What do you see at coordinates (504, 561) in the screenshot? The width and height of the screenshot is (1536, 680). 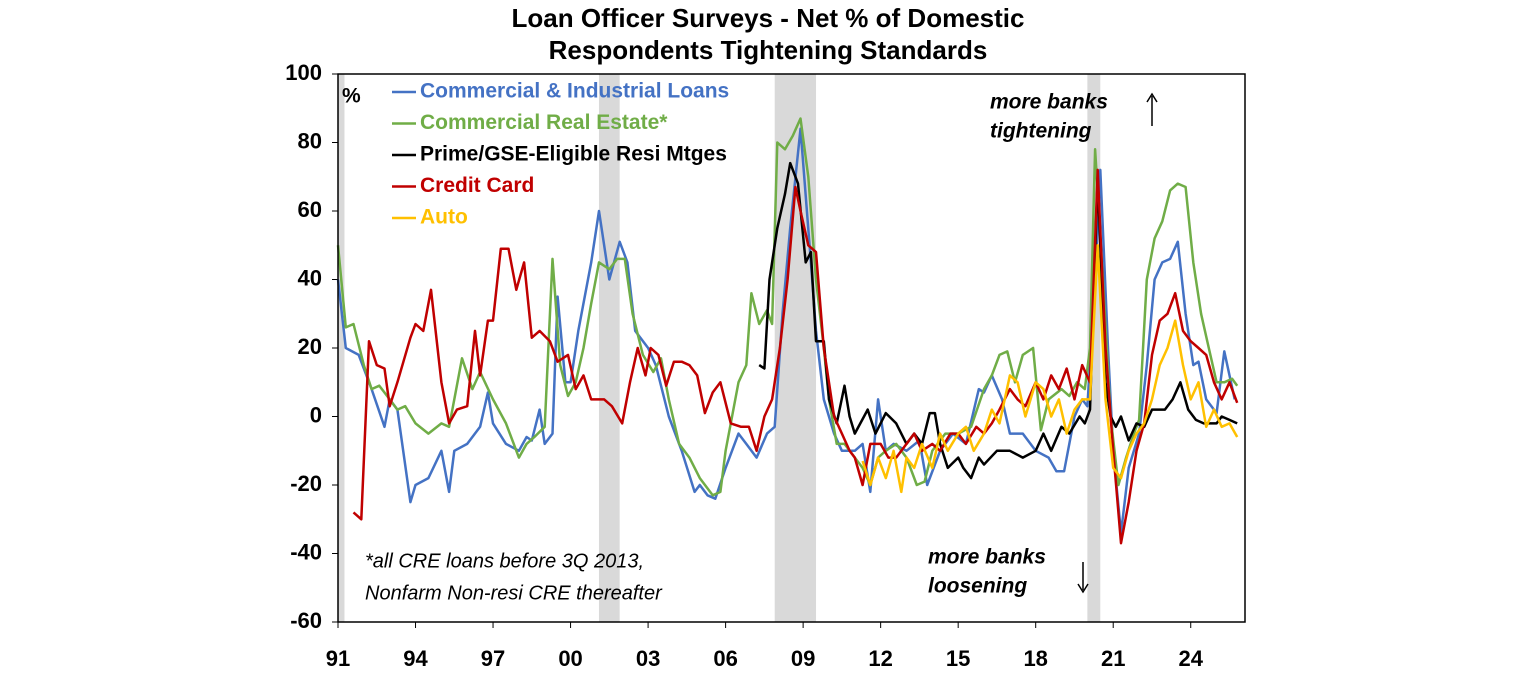 I see `footnote: *all CRE loans before 3Q 2013,` at bounding box center [504, 561].